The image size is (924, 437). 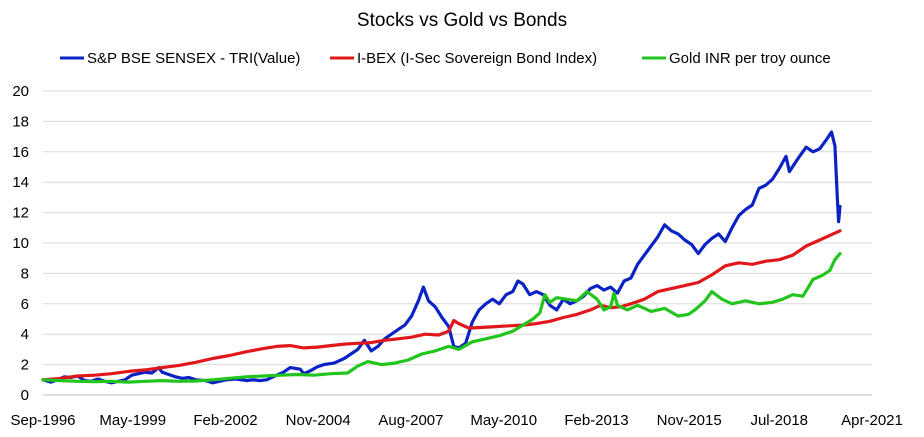 I want to click on x-tick-label: Nov-2004, so click(x=318, y=420).